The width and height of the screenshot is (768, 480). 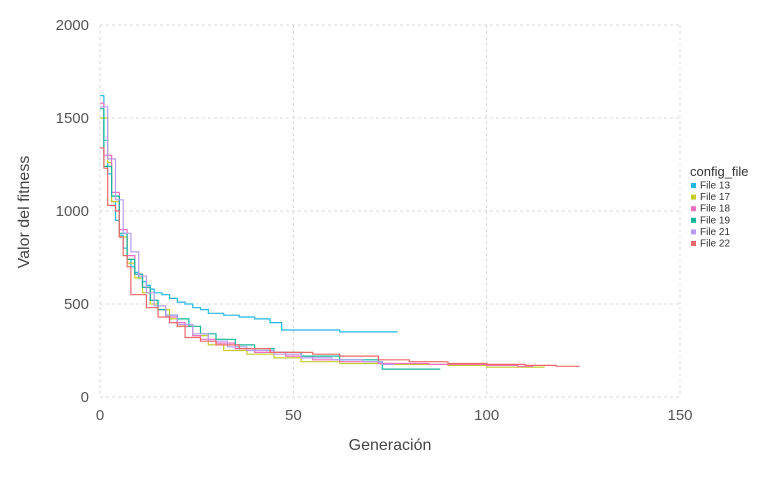 I want to click on y-tick-label: 500, so click(x=76, y=304).